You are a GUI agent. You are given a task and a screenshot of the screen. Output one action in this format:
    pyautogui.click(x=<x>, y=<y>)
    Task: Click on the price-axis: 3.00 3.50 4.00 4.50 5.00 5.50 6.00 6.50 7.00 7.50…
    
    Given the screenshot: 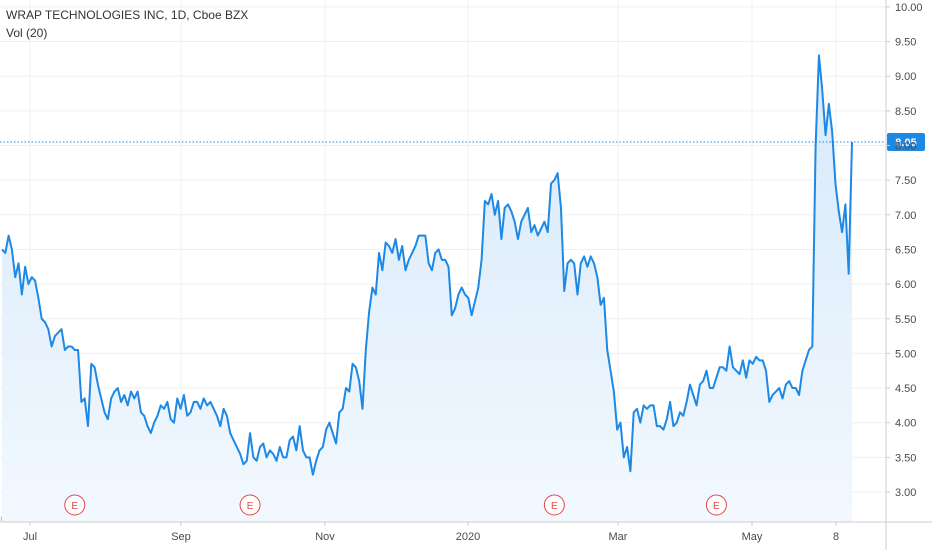 What is the action you would take?
    pyautogui.click(x=904, y=275)
    